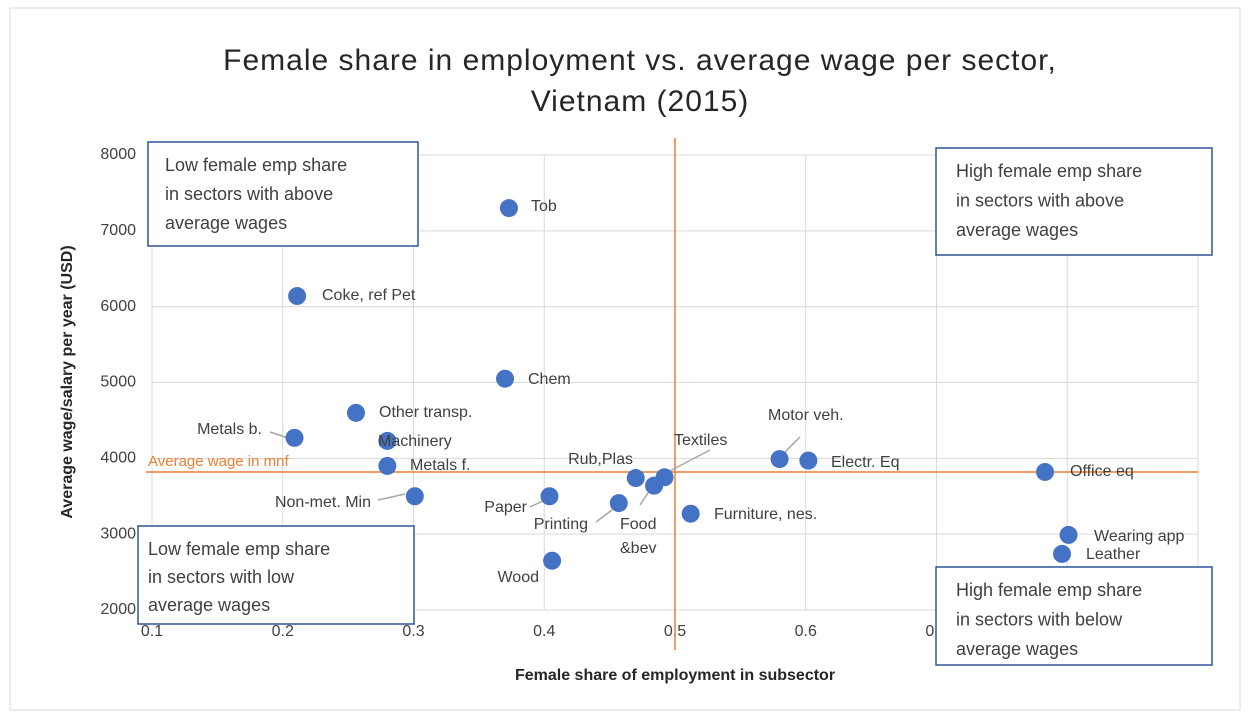 This screenshot has width=1250, height=721. I want to click on point-label: Metals f., so click(440, 465).